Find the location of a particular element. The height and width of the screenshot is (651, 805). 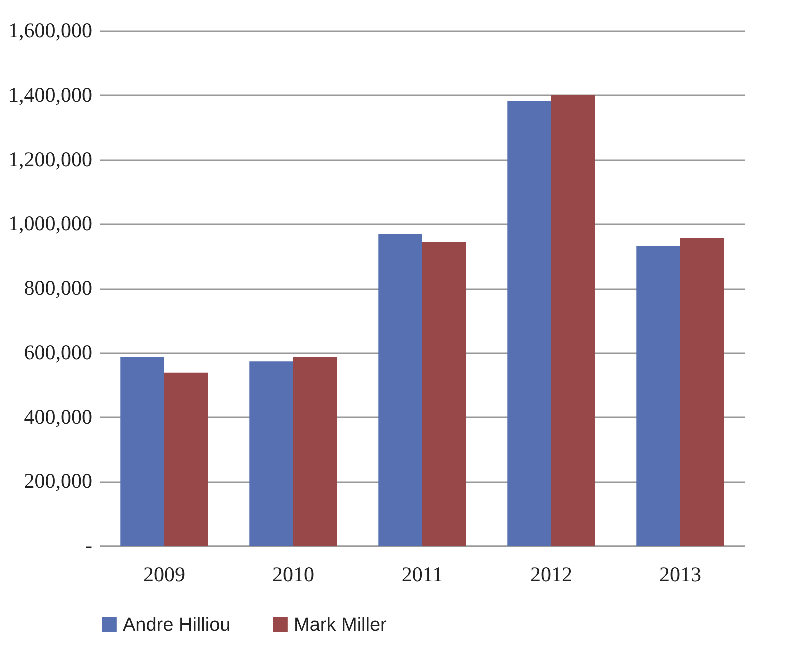

x-tick-label: 2011 is located at coordinates (423, 574).